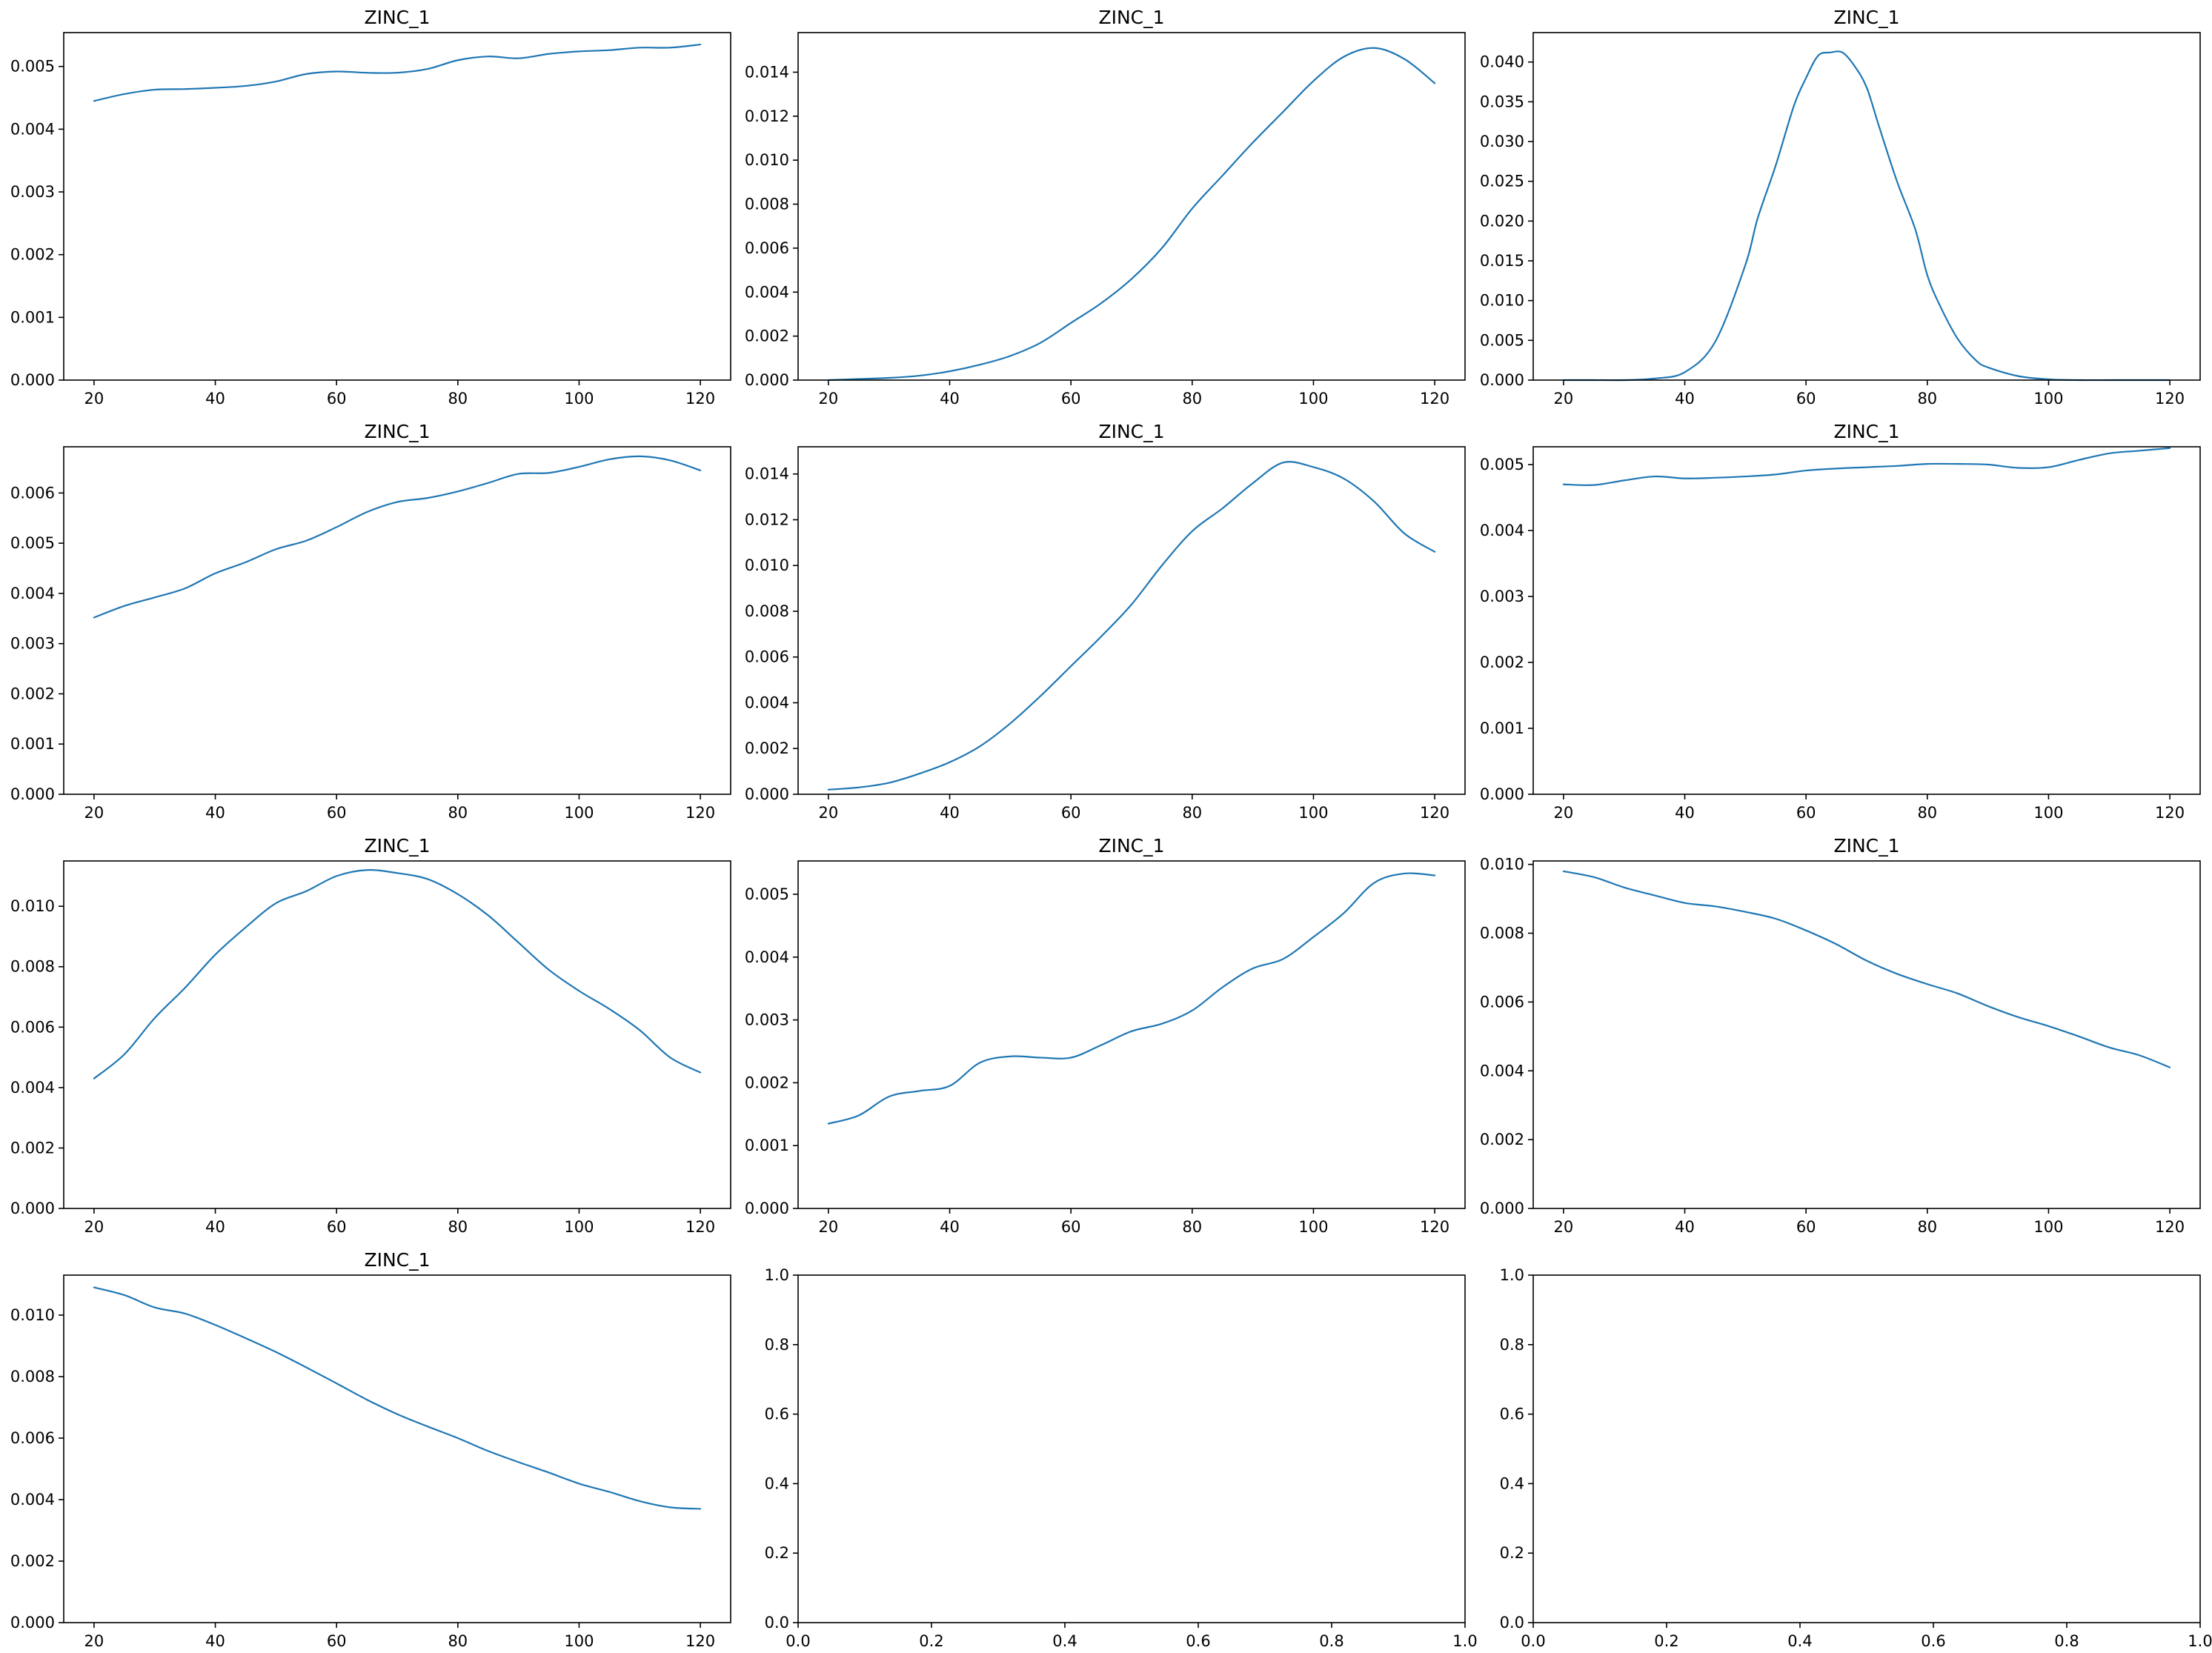 The image size is (2212, 1653). What do you see at coordinates (1666, 1641) in the screenshot?
I see `x-tick-label: 0.2` at bounding box center [1666, 1641].